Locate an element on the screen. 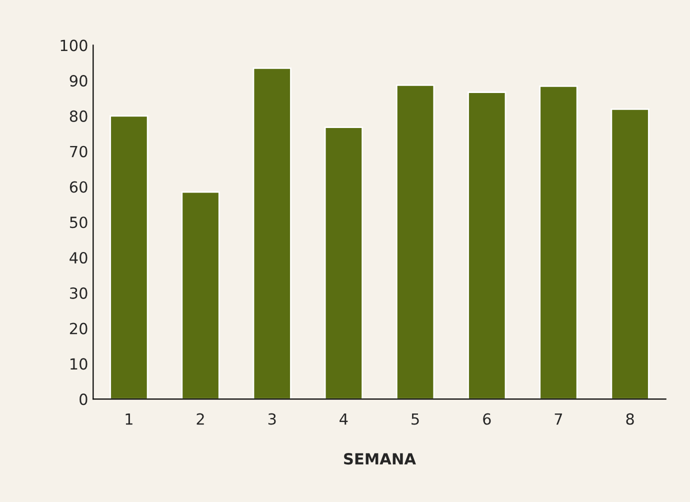 Image resolution: width=690 pixels, height=502 pixels. x-tick-label: 8 is located at coordinates (630, 419).